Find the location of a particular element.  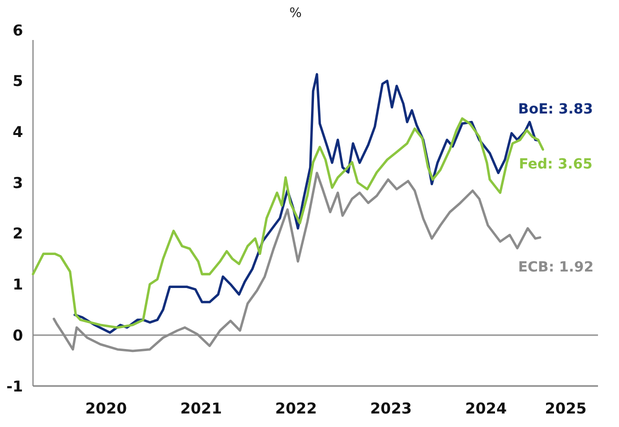

x-tick-label: 2023 is located at coordinates (391, 408).